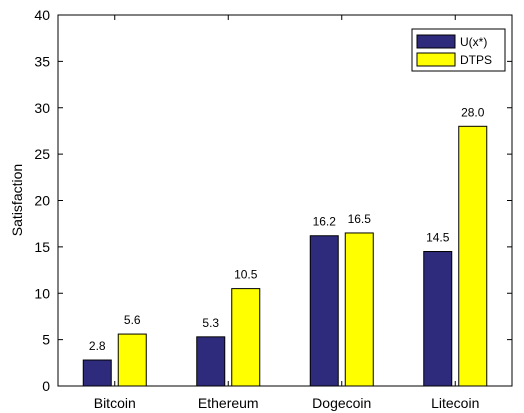 The width and height of the screenshot is (524, 413). Describe the element at coordinates (325, 222) in the screenshot. I see `bar-value-label: 16.2` at that location.